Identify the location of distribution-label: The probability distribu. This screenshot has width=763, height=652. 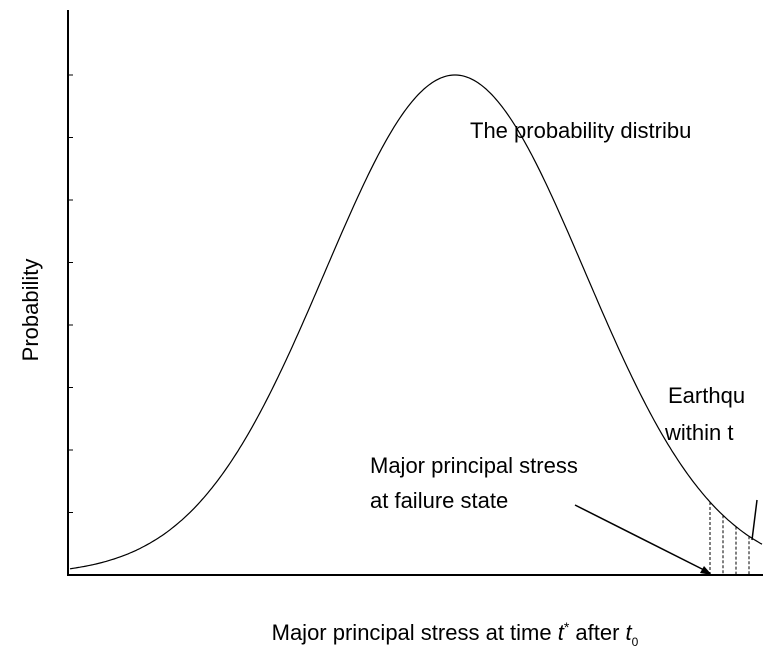
(580, 130).